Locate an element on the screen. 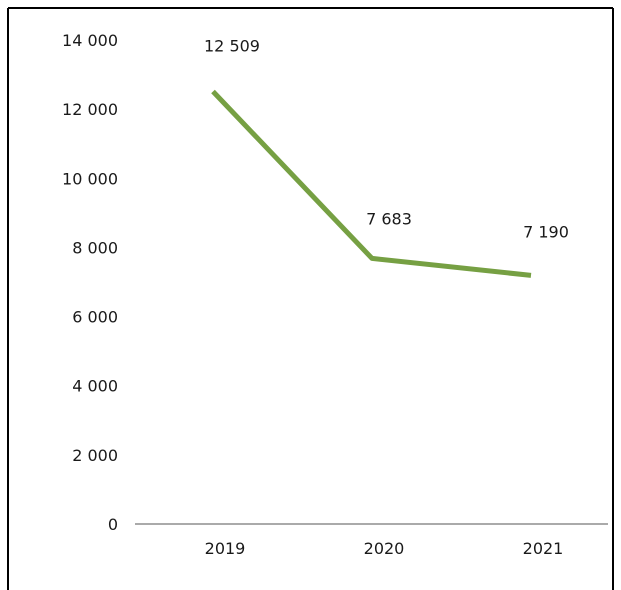 The height and width of the screenshot is (590, 621). y-axis-tick-labels: 0 2 000 4 000 6 000 8 000 10 000 12 000 14 000 is located at coordinates (90, 282).